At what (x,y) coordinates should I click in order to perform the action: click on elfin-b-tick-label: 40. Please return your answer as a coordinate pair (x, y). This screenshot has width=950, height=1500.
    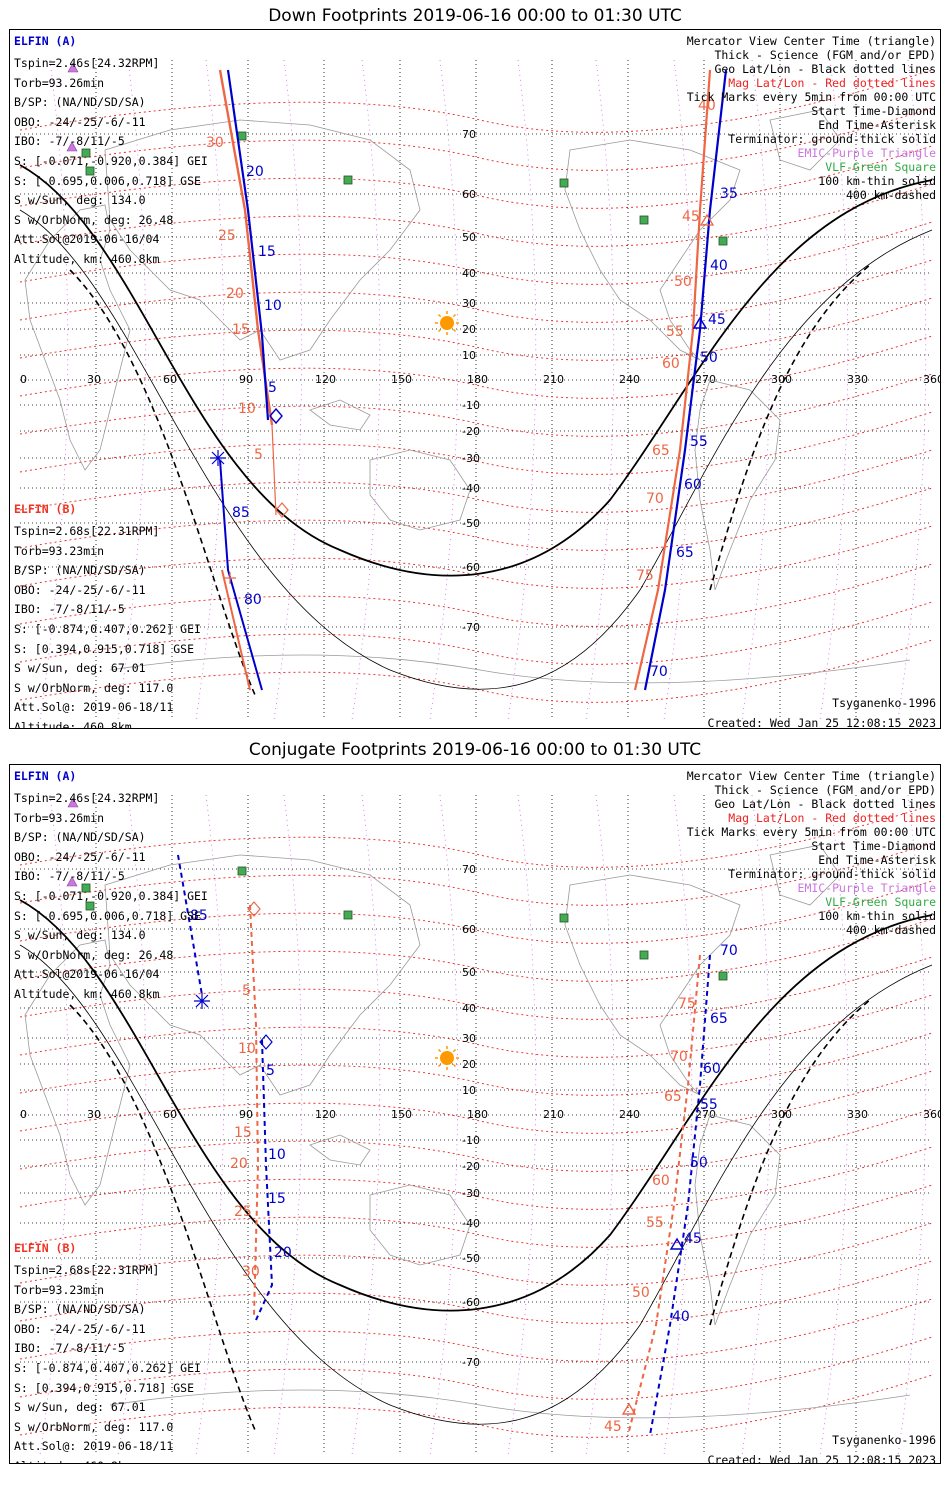
    Looking at the image, I should click on (707, 106).